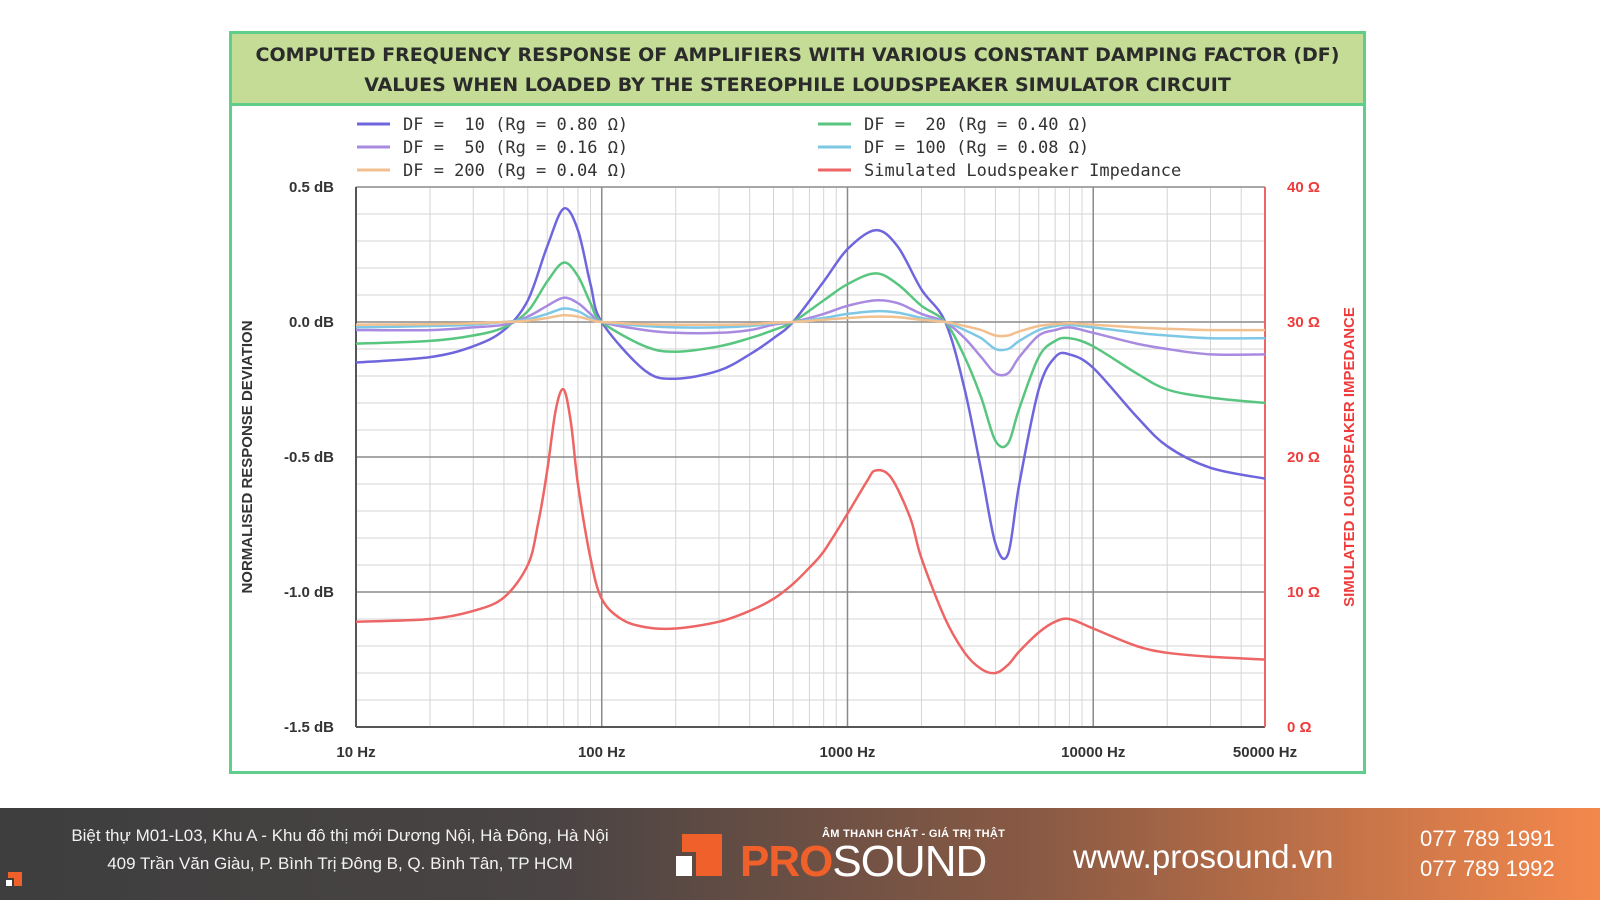  What do you see at coordinates (914, 834) in the screenshot?
I see `logo-tagline: ÂM THANH CHẤT - GIÁ TRỊ THẬT` at bounding box center [914, 834].